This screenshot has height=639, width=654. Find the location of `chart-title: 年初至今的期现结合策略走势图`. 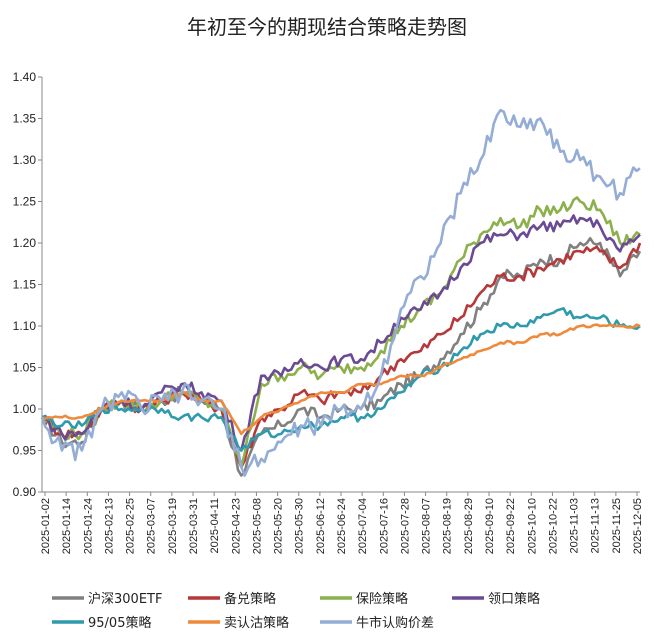

chart-title: 年初至今的期现结合策略走势图 is located at coordinates (327, 27).